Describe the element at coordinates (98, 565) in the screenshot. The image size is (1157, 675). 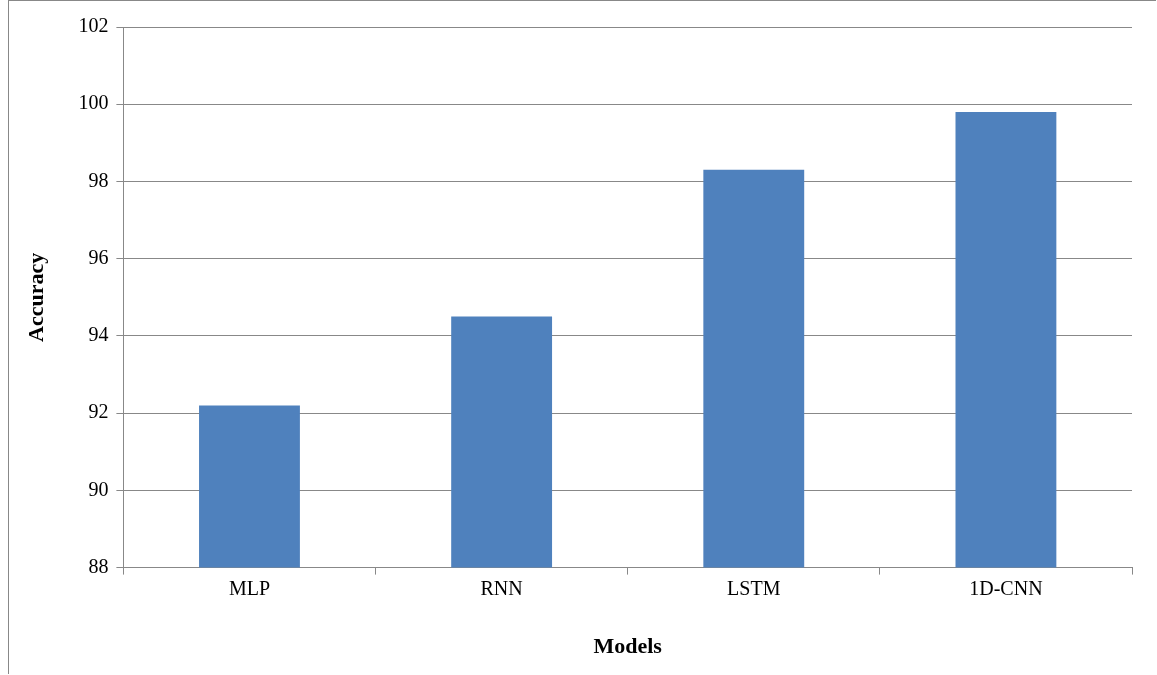
I see `y-tick-label: 88` at that location.